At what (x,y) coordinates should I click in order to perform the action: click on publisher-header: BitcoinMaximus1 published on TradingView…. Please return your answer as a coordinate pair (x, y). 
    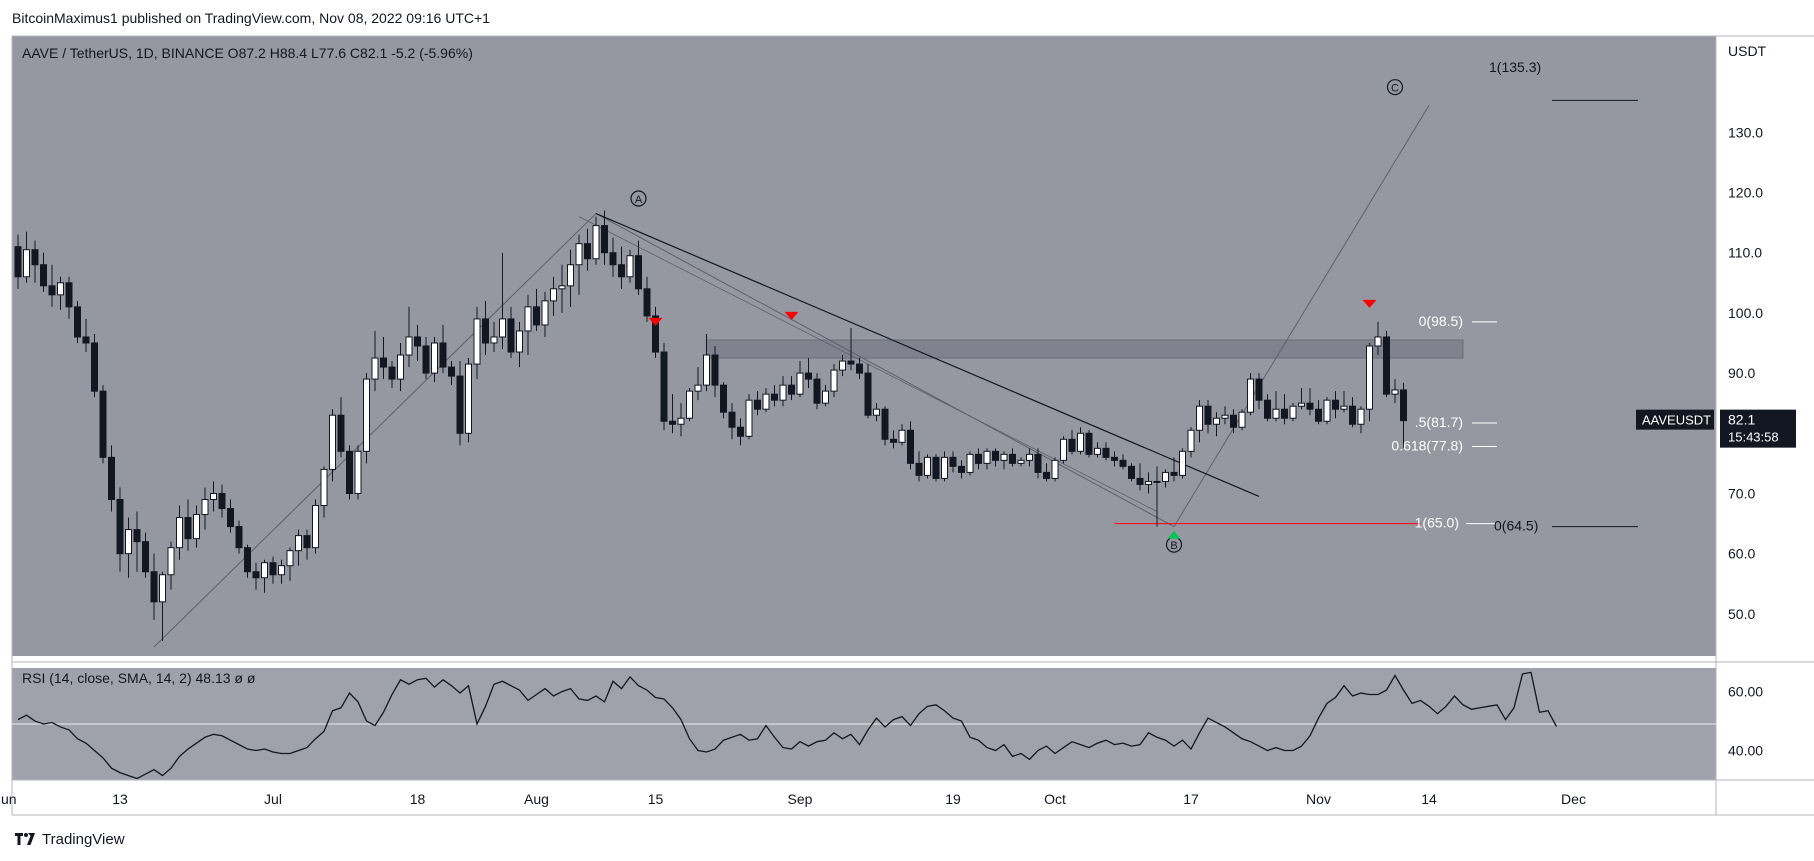
    Looking at the image, I should click on (251, 18).